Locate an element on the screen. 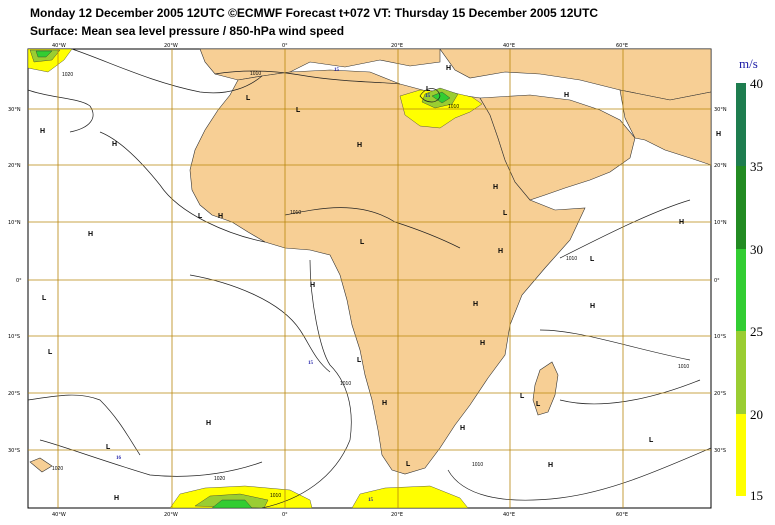  legend-level: 40 is located at coordinates (756, 83).